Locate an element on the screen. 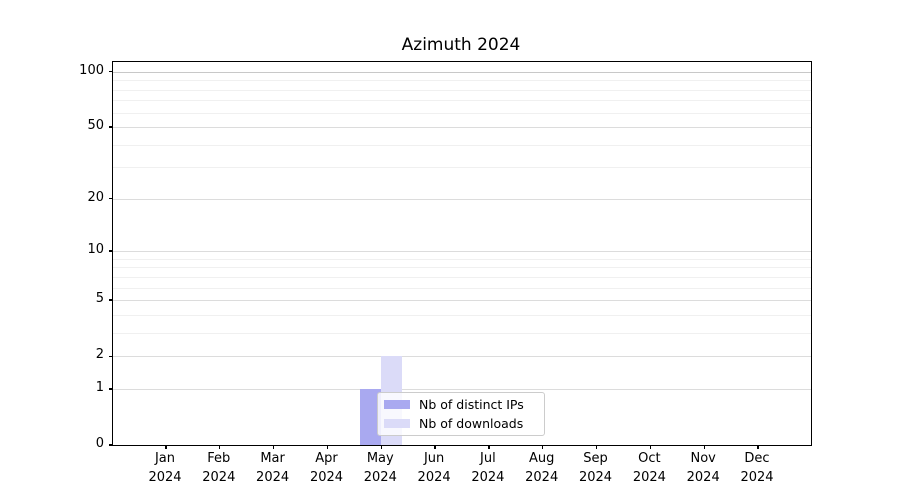  y-tick-label: 10 is located at coordinates (95, 250).